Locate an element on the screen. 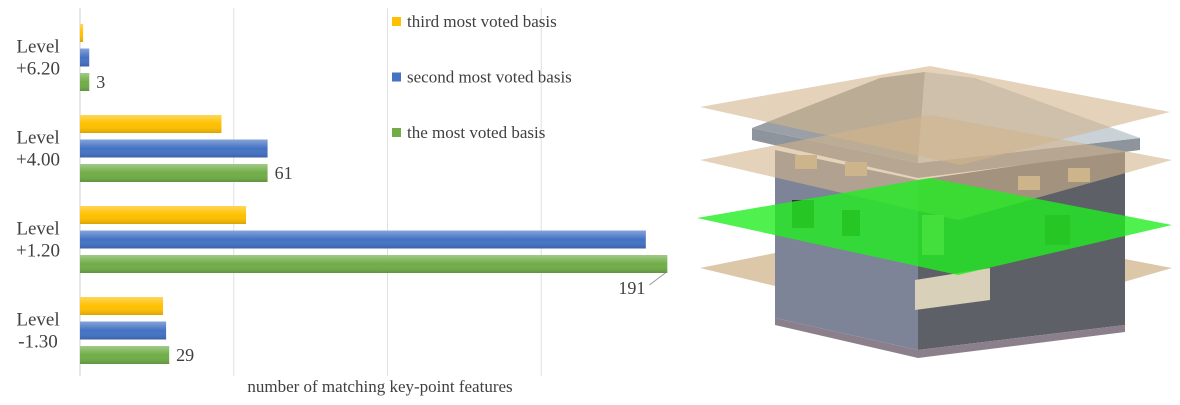 Image resolution: width=1180 pixels, height=405 pixels. data-label: 29 is located at coordinates (185, 355).